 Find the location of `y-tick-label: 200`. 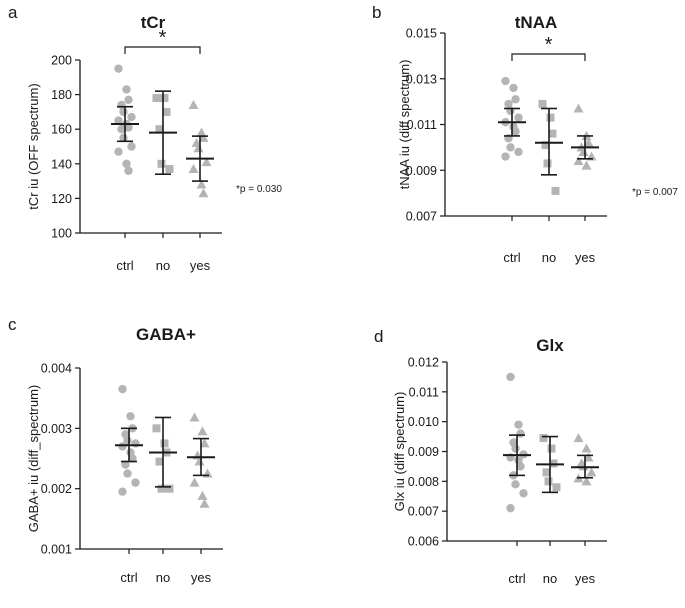

y-tick-label: 200 is located at coordinates (61, 61).